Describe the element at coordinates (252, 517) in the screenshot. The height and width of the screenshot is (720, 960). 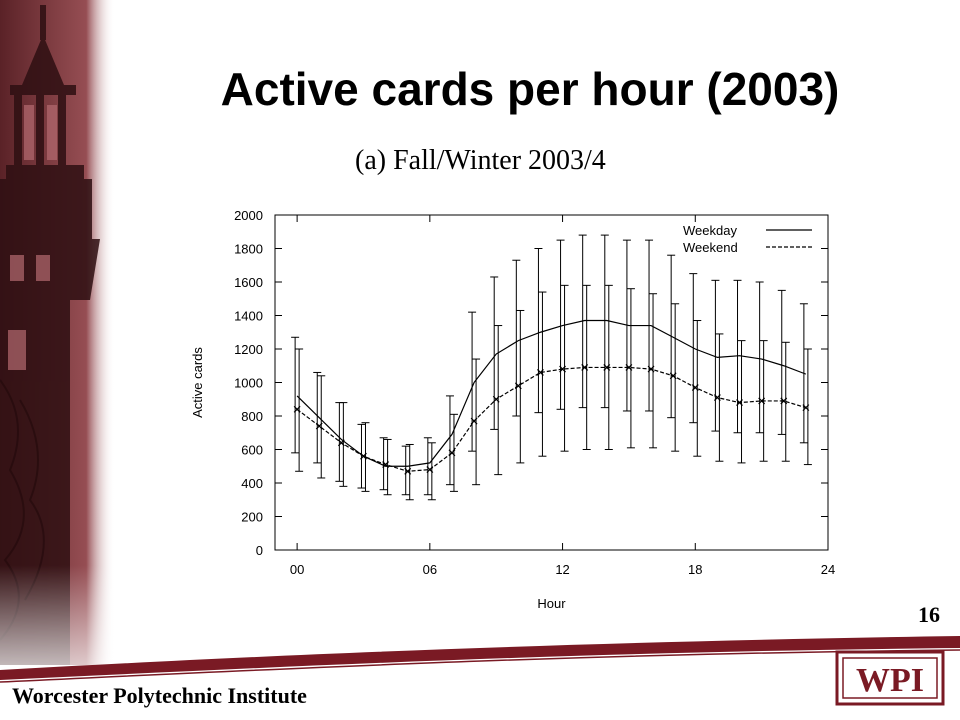
I see `y-tick-label: 200` at that location.